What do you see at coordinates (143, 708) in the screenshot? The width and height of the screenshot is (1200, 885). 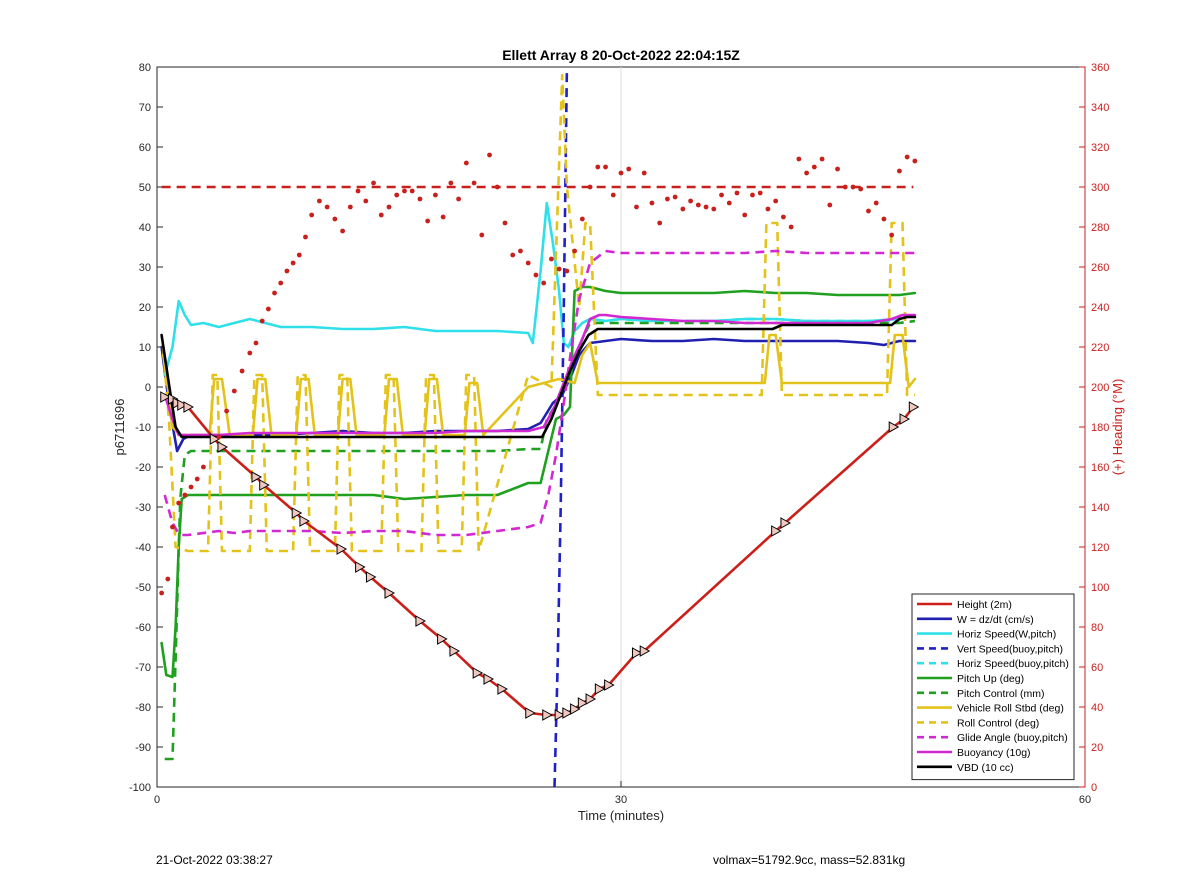 I see `y-tick-label: -80` at bounding box center [143, 708].